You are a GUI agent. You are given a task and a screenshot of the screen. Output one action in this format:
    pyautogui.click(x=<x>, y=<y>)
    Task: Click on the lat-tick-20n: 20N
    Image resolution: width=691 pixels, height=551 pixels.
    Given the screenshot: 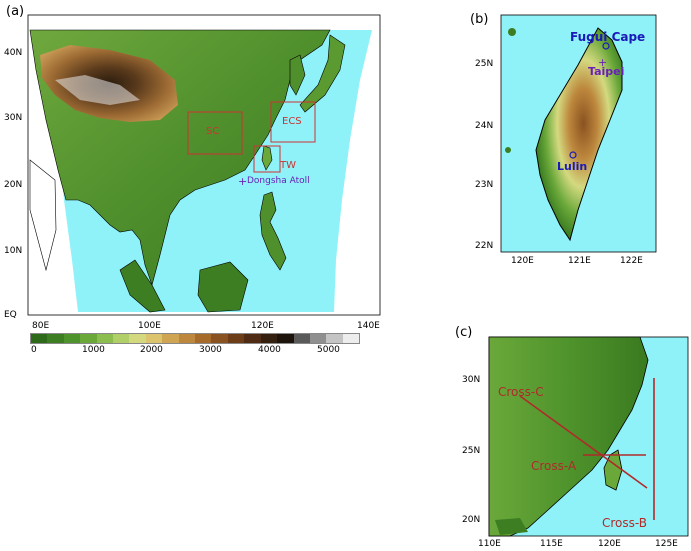 What is the action you would take?
    pyautogui.click(x=13, y=185)
    